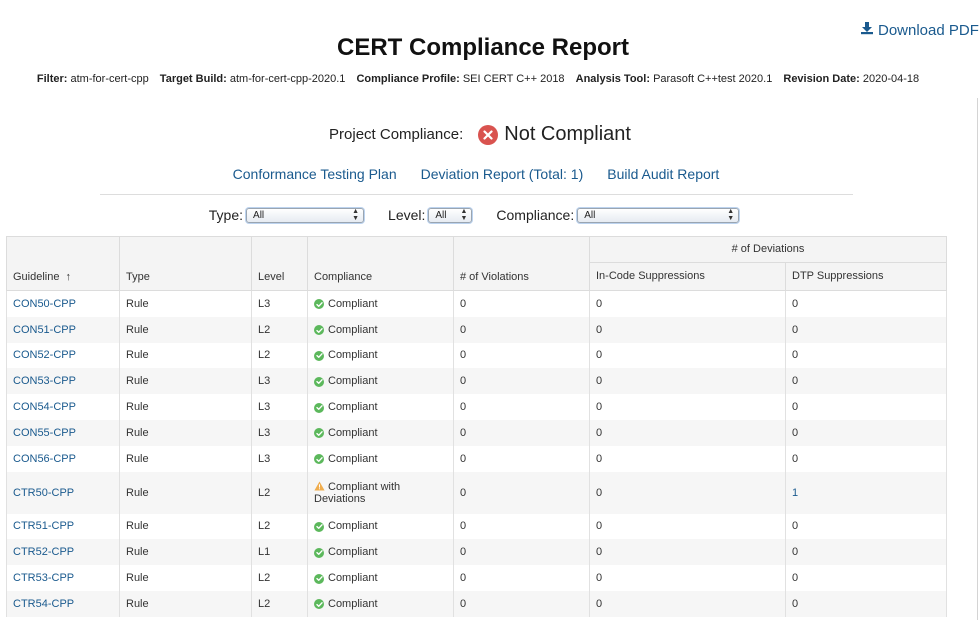 The height and width of the screenshot is (620, 980). Describe the element at coordinates (450, 215) in the screenshot. I see `level-filter-select: All ▲ ▼` at that location.